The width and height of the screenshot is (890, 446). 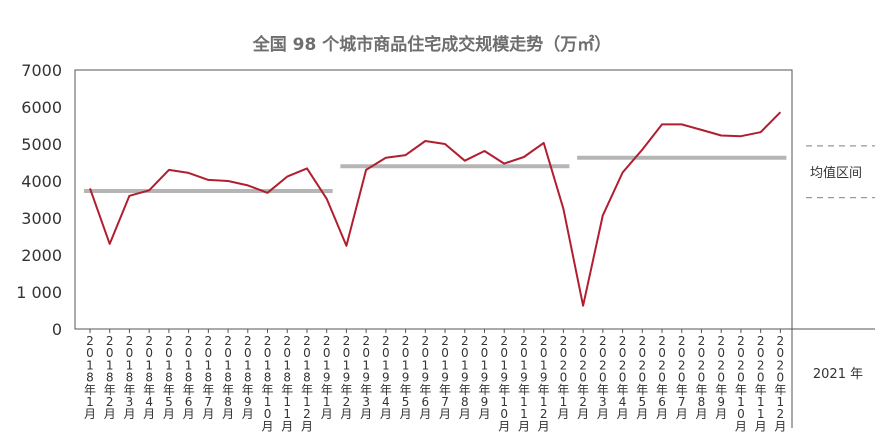 I want to click on y-tick-label: 0, so click(x=57, y=329).